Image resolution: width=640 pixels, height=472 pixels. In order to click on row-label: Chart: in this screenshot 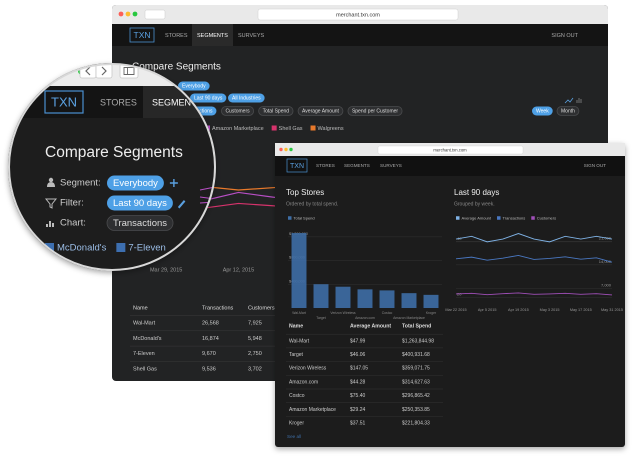, I will do `click(73, 223)`.